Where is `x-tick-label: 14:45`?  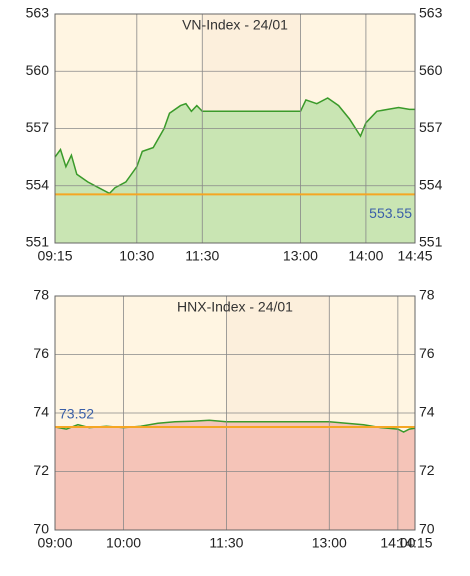
x-tick-label: 14:45 is located at coordinates (414, 256).